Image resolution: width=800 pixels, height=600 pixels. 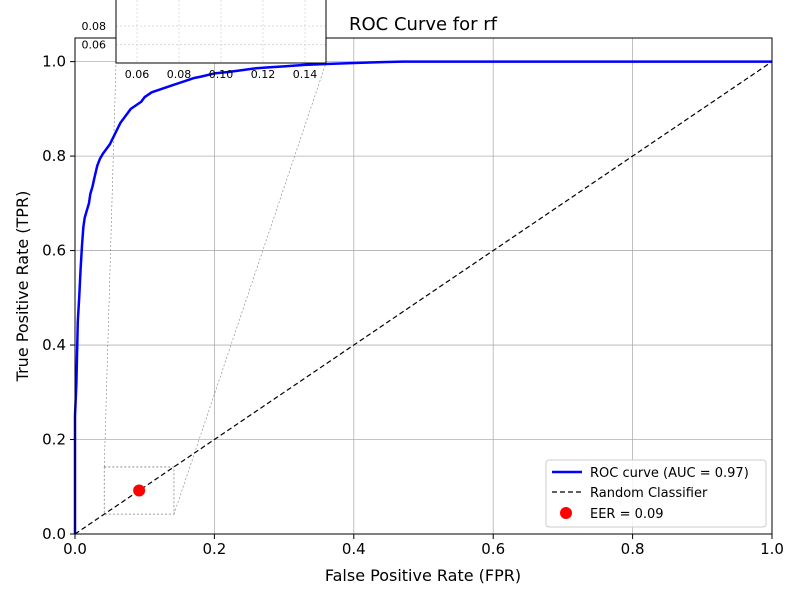 I want to click on y-tick-label: 0.8, so click(x=54, y=156).